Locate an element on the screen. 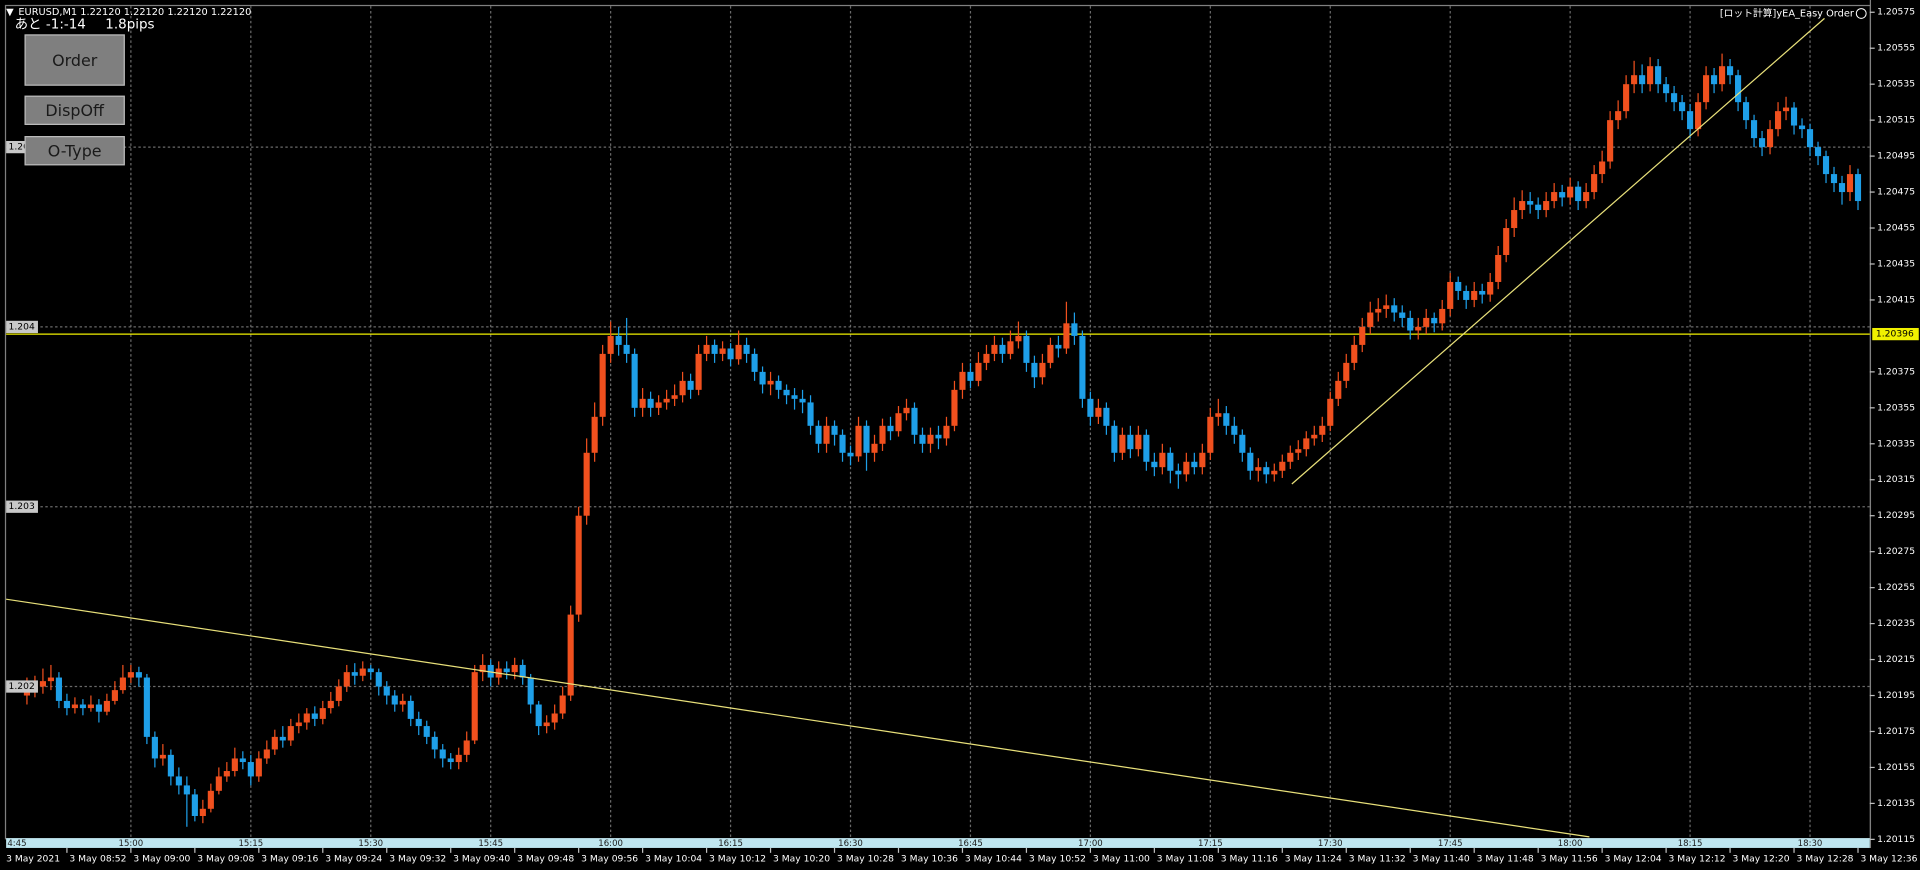 The height and width of the screenshot is (870, 1920). x-tick-label: 3 May 10:28 is located at coordinates (865, 858).